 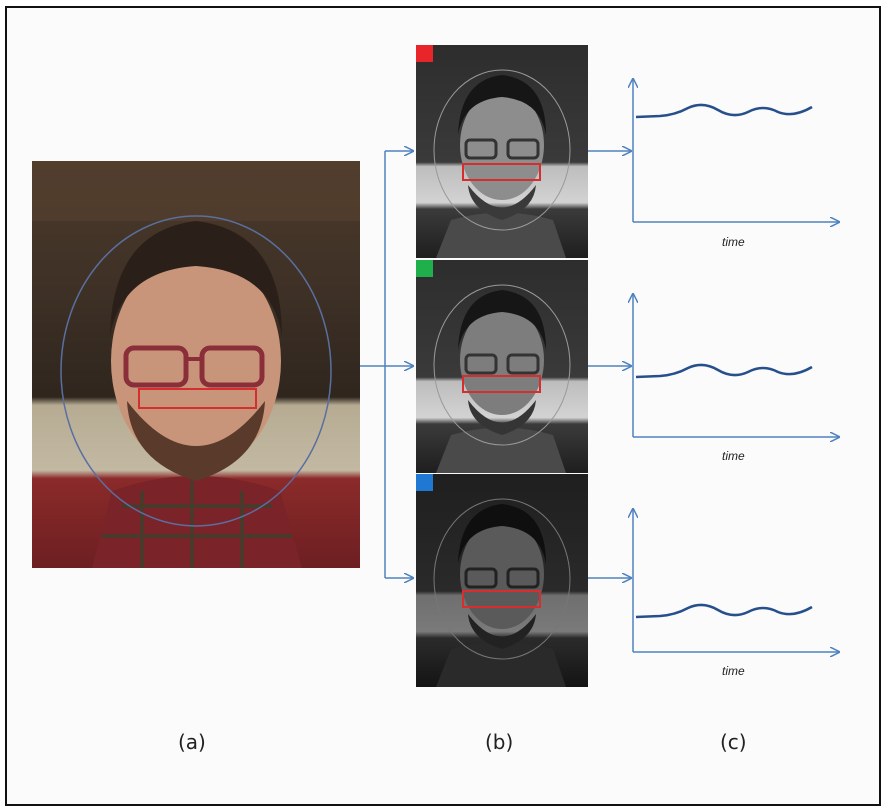 I want to click on plot-3-axis-label: time, so click(x=733, y=671).